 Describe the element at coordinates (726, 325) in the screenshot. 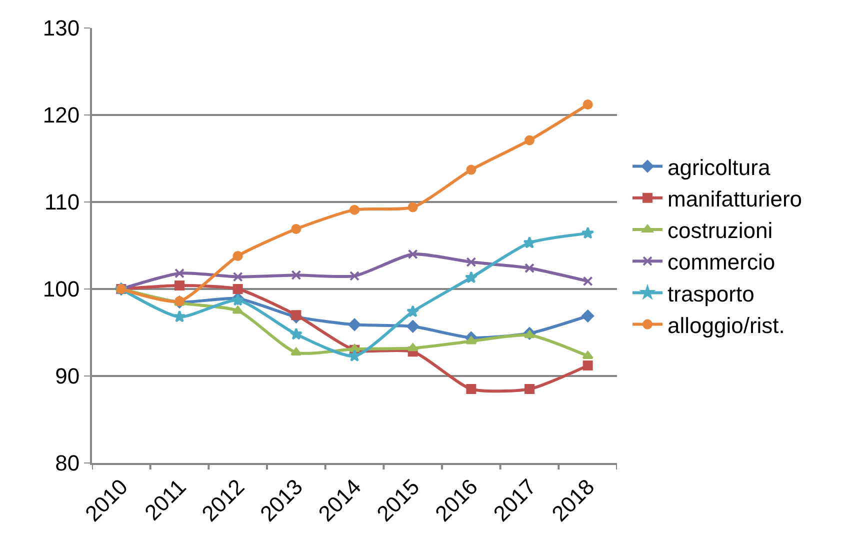

I see `legend-label: alloggio/rist.` at that location.